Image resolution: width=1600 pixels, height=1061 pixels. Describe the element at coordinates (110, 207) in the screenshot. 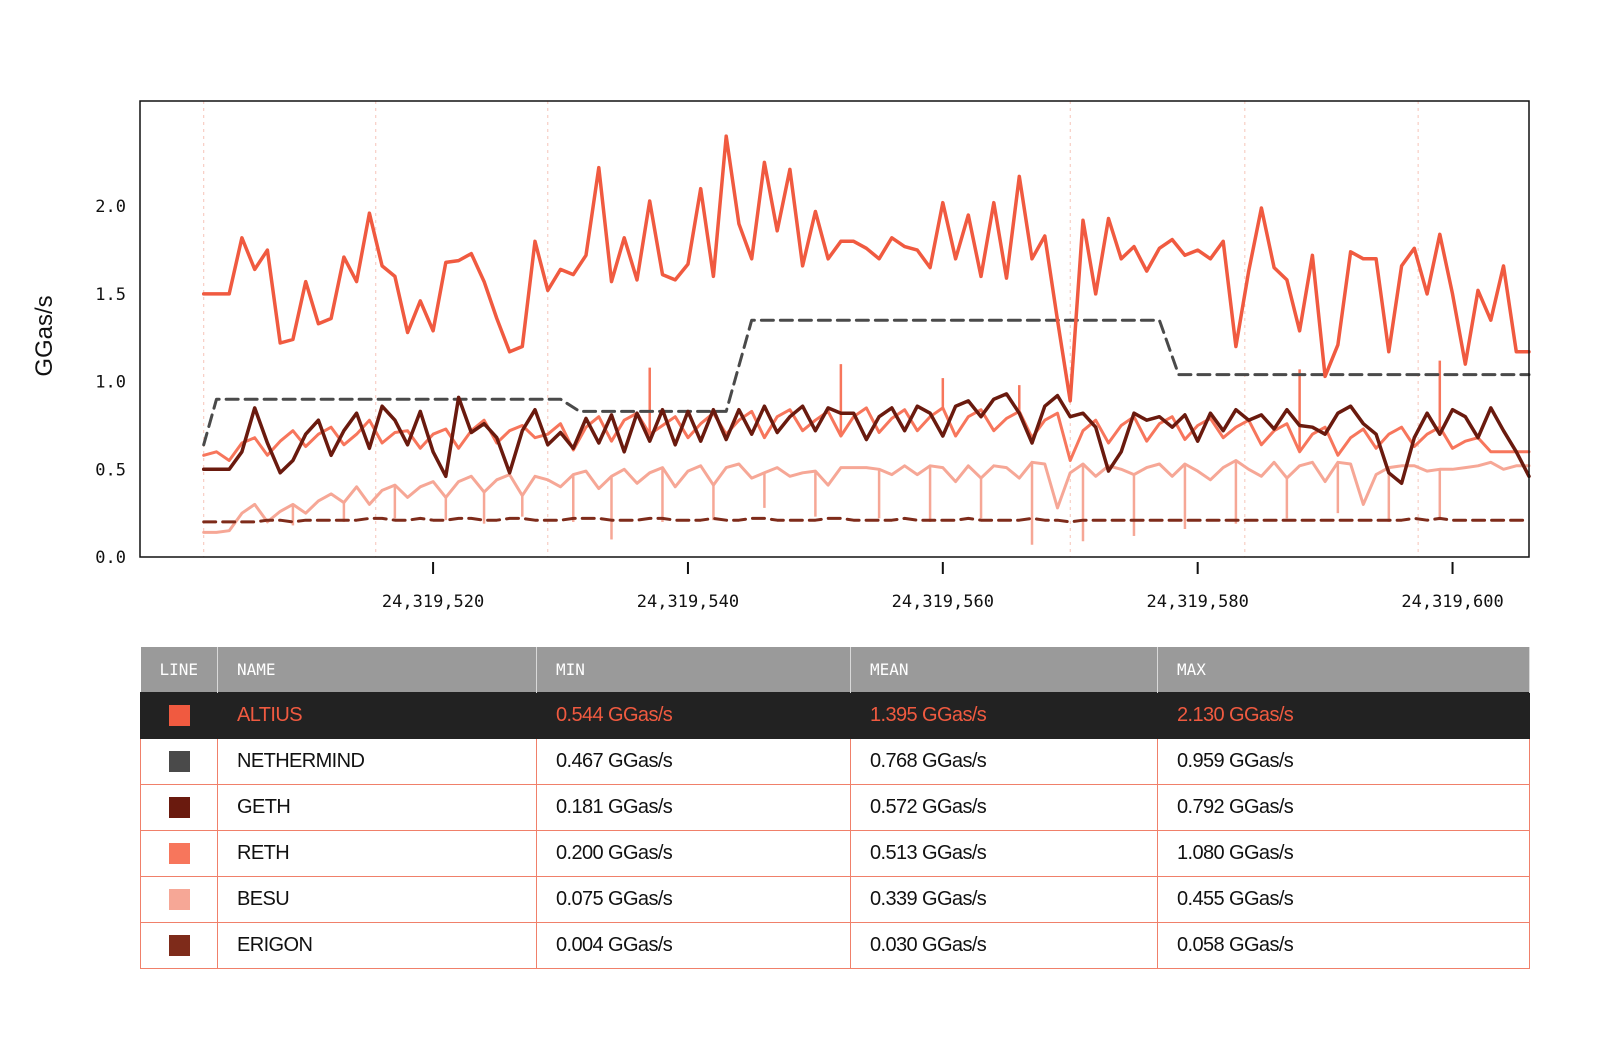

I see `y-tick-label: 2.0` at that location.